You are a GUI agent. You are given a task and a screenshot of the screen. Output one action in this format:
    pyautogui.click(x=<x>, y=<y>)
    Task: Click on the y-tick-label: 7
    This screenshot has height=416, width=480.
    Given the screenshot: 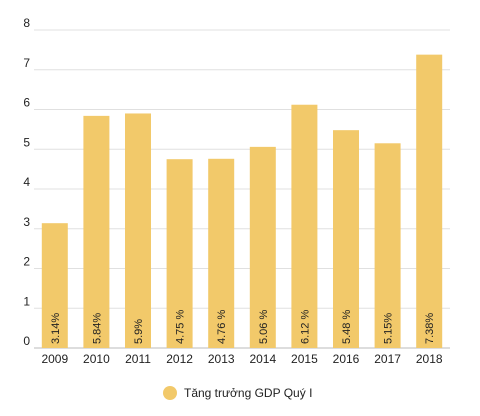 What is the action you would take?
    pyautogui.click(x=26, y=63)
    